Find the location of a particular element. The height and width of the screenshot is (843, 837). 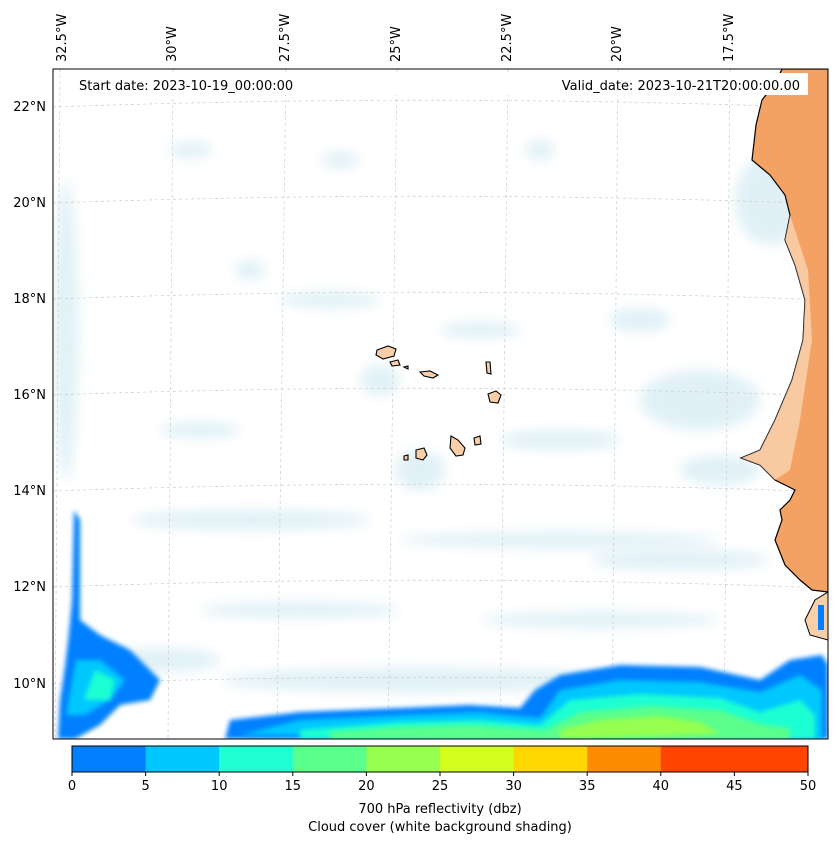

colorbar-tick-label: 5 is located at coordinates (145, 786).